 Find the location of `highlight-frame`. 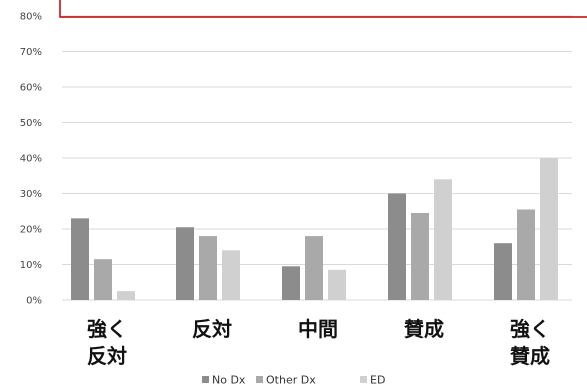

highlight-frame is located at coordinates (323, 9).